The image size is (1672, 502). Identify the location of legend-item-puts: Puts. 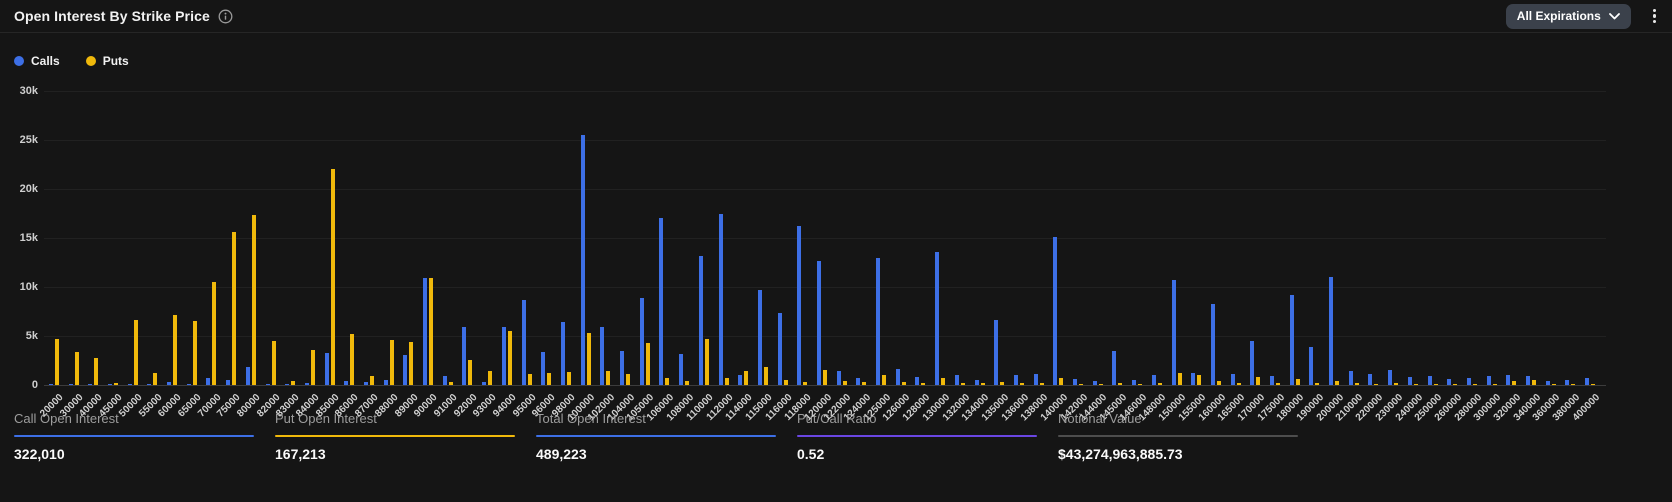
(107, 61).